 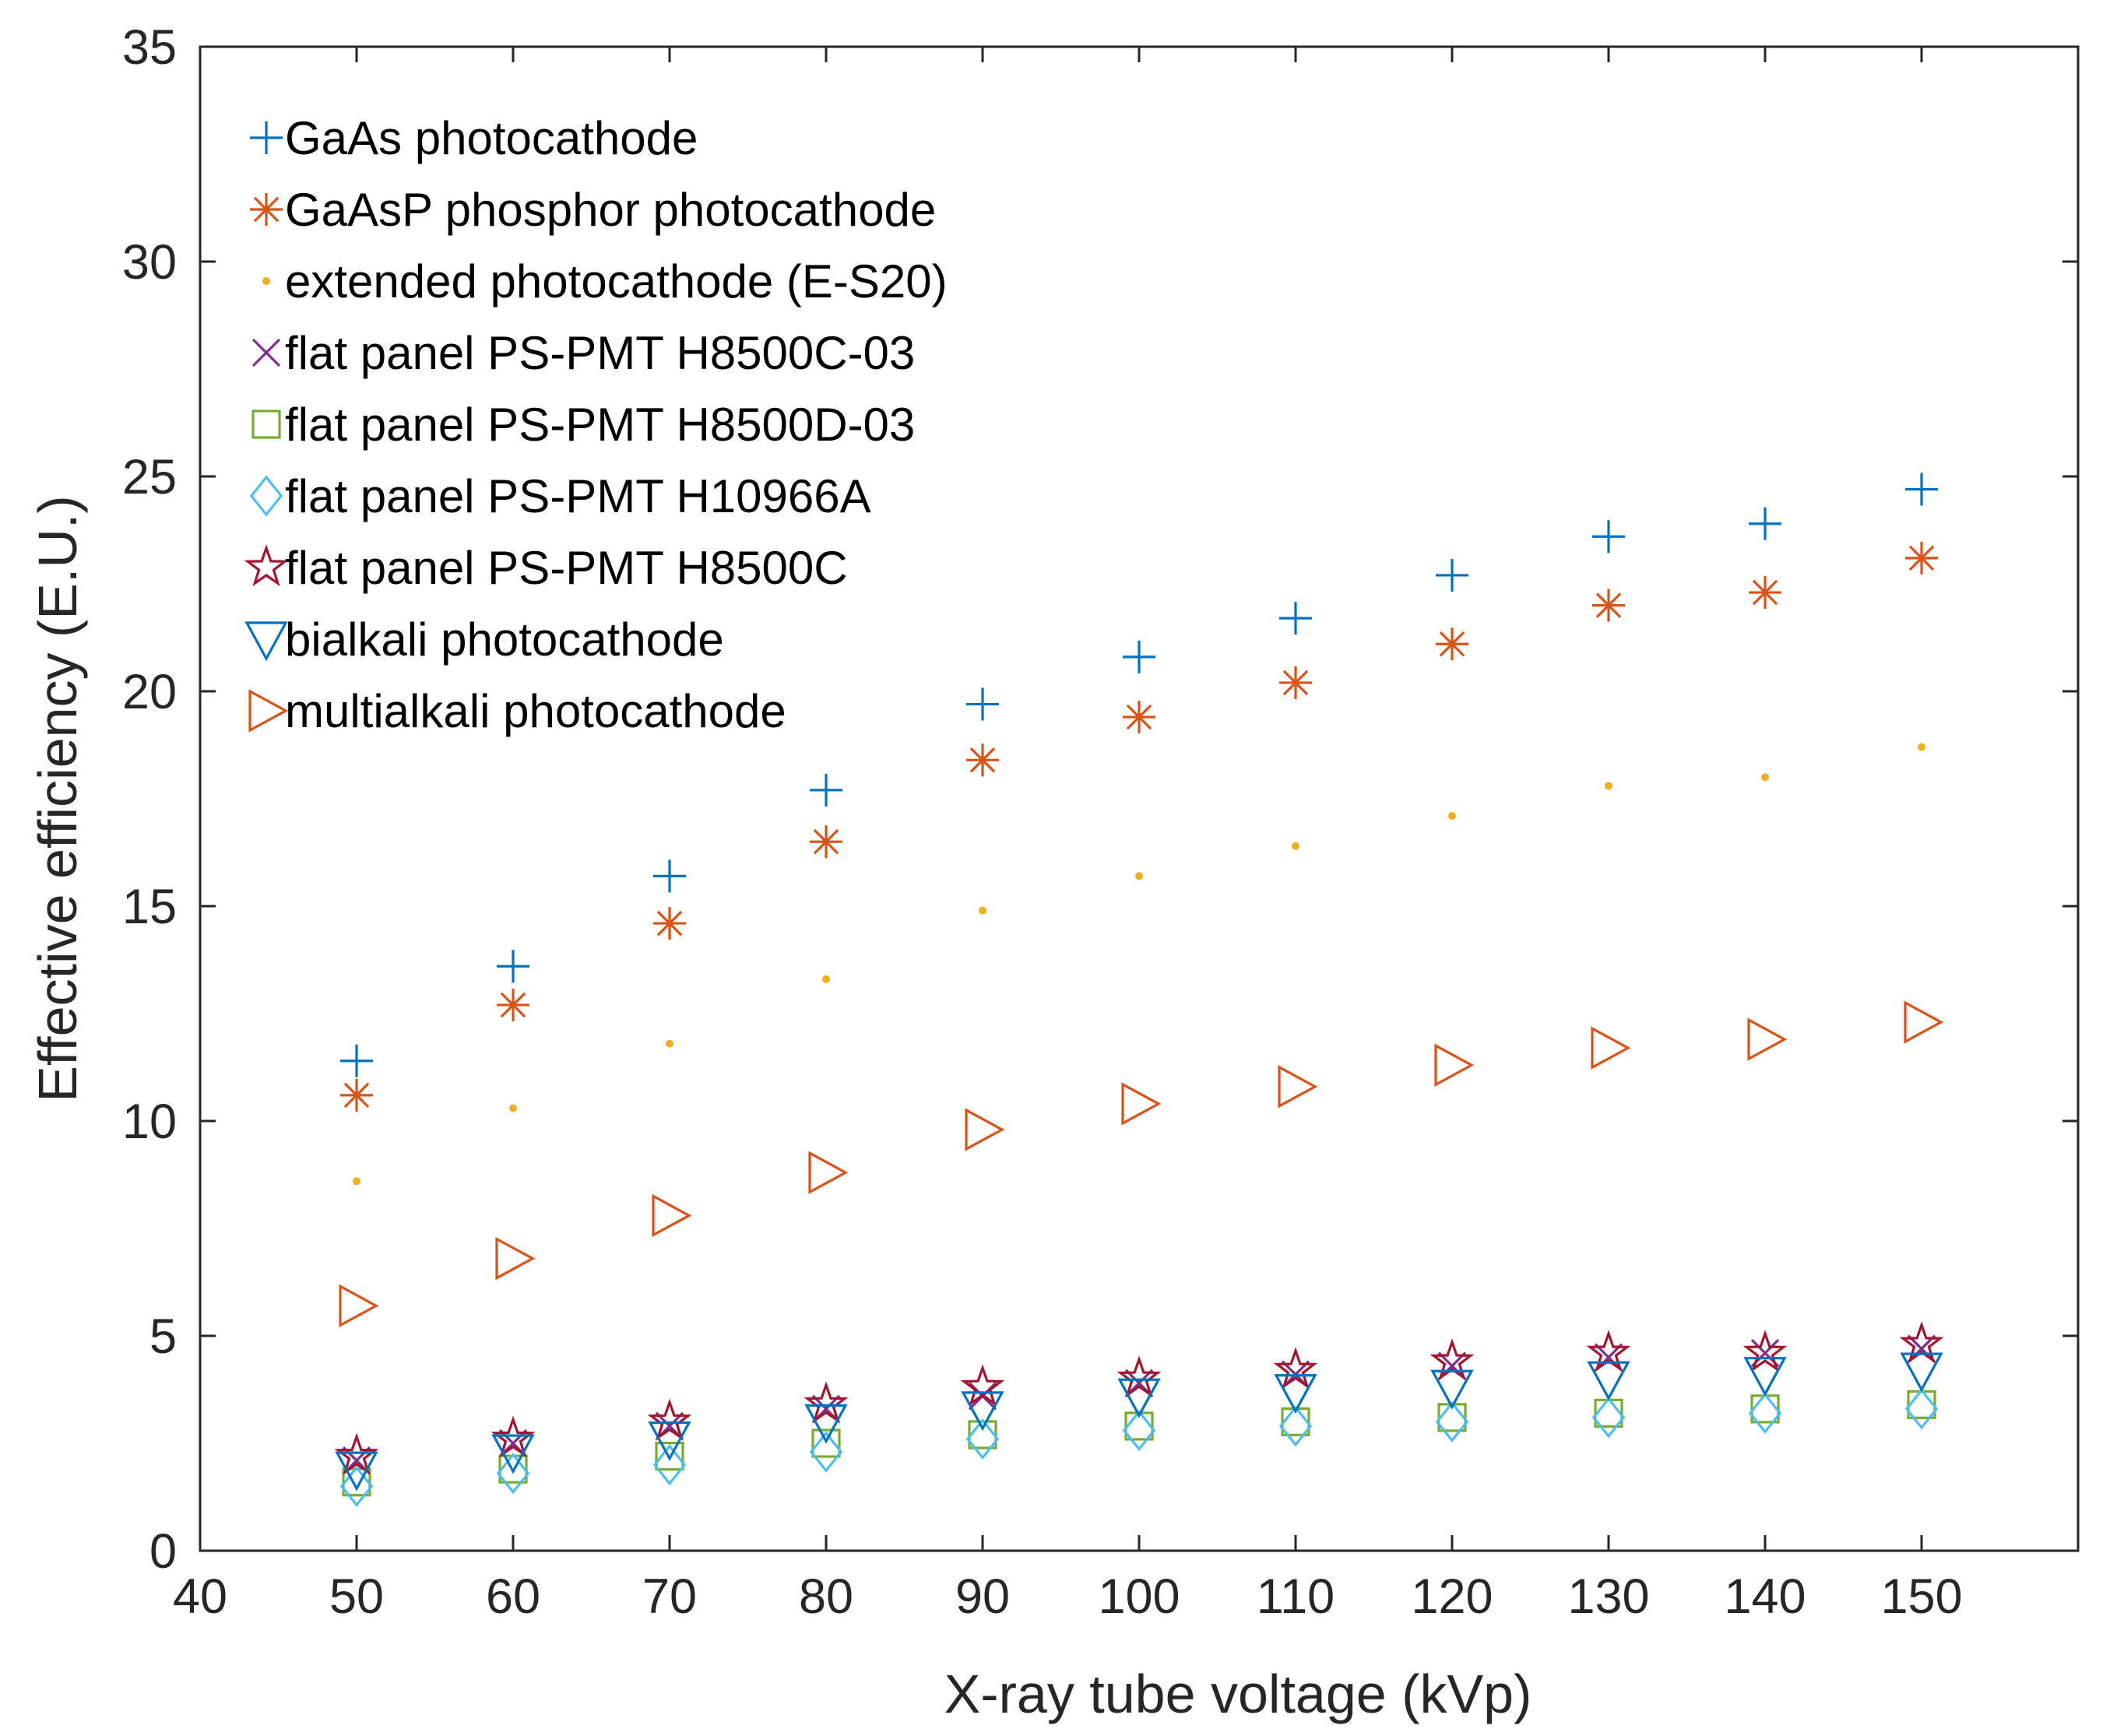 What do you see at coordinates (1296, 1596) in the screenshot?
I see `x-tick-label: 110` at bounding box center [1296, 1596].